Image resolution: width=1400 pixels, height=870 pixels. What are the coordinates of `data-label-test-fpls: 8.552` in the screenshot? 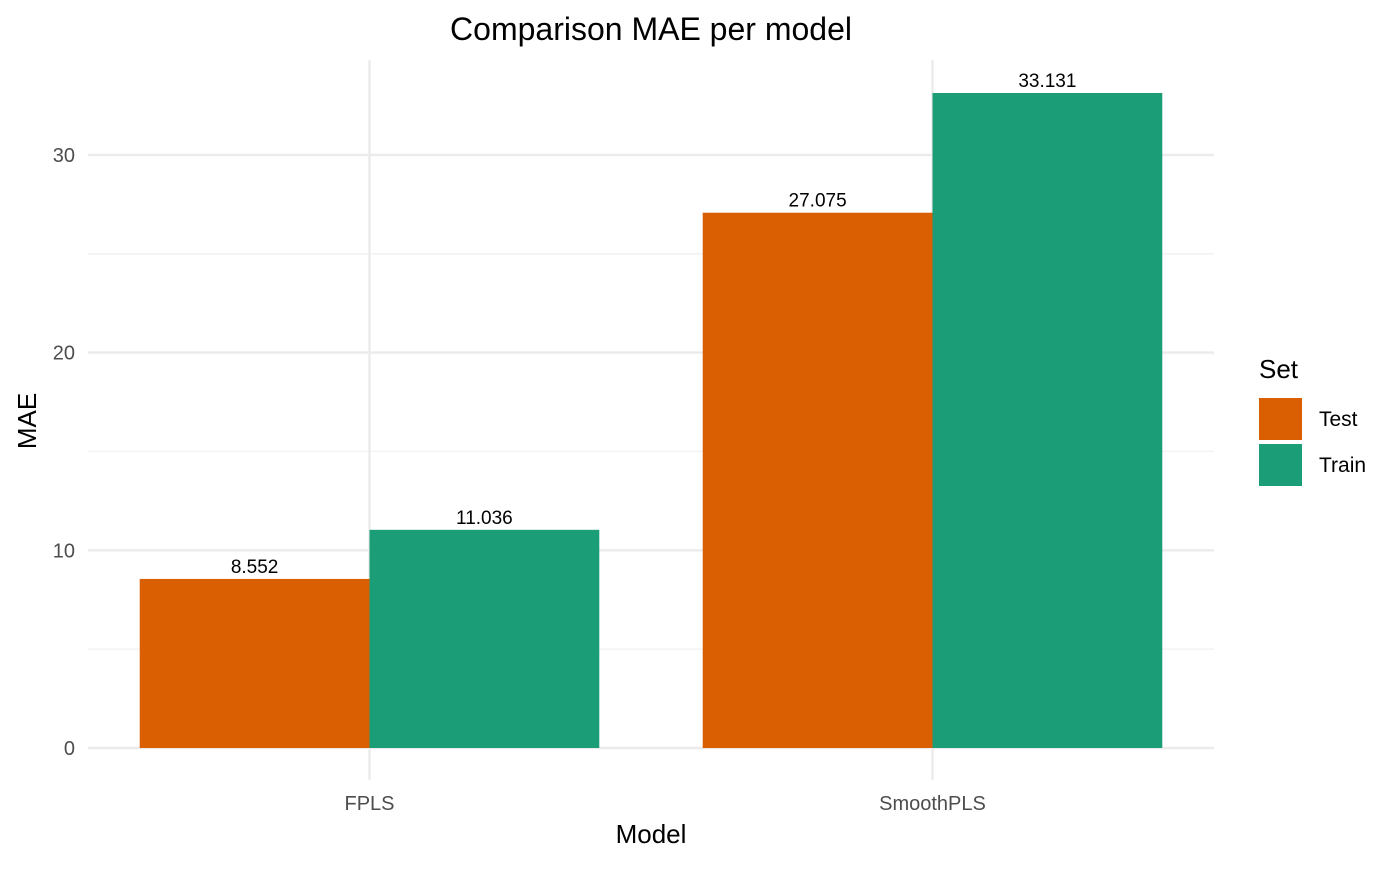 It's located at (255, 567).